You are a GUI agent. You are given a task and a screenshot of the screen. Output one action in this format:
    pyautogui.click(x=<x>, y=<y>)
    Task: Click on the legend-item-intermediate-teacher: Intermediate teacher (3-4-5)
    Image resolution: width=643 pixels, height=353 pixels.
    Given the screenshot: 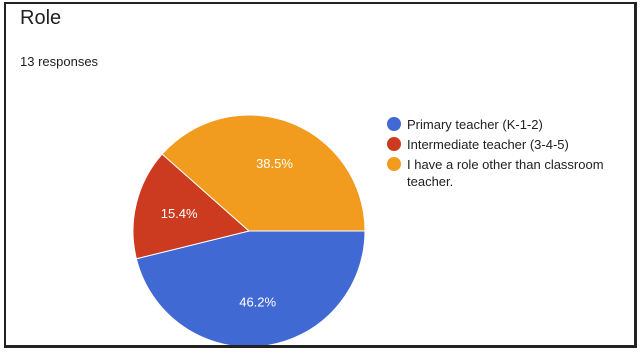 What is the action you would take?
    pyautogui.click(x=507, y=144)
    